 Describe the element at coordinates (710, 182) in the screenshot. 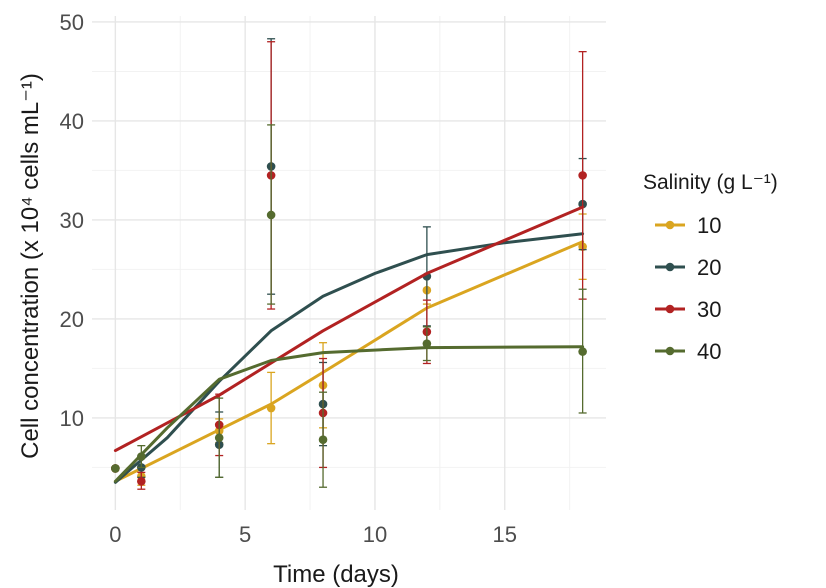

I see `legend-title: Salinity (g L⁻¹)` at that location.